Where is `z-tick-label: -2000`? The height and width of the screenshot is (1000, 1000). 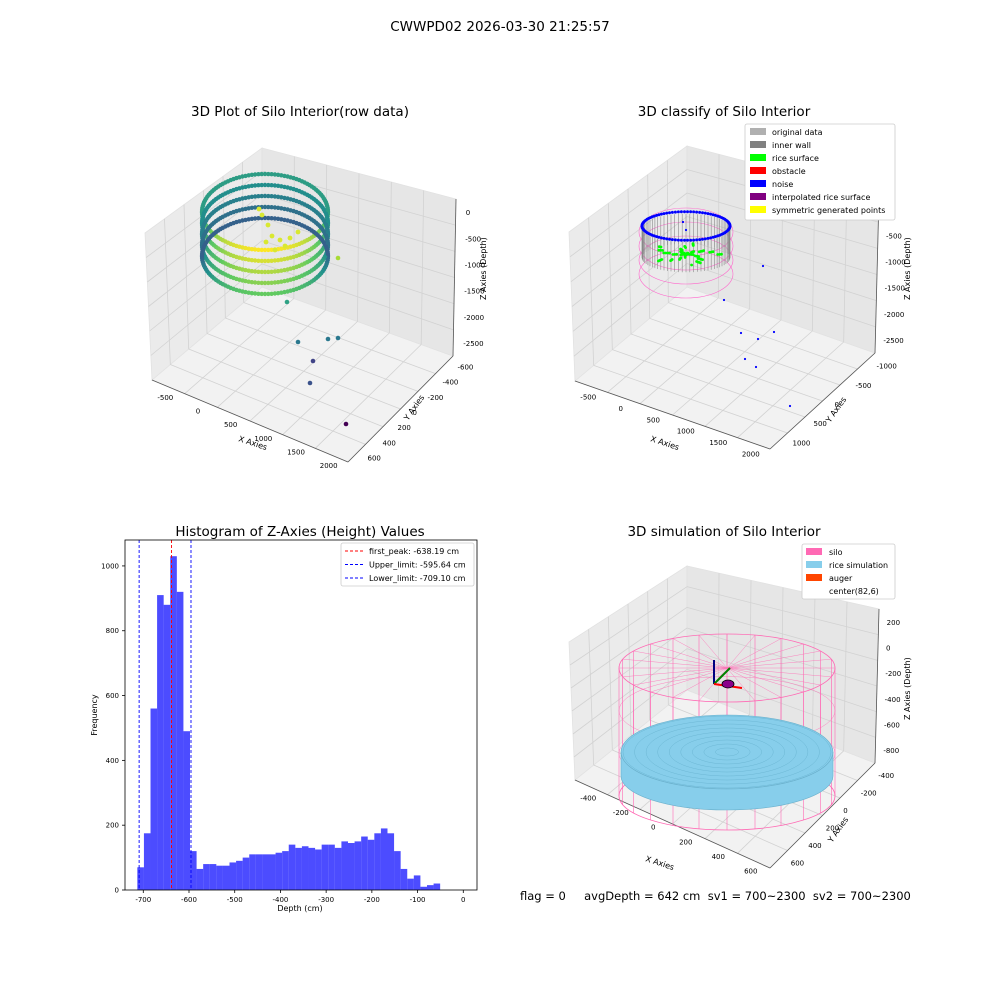
z-tick-label: -2000 is located at coordinates (474, 318).